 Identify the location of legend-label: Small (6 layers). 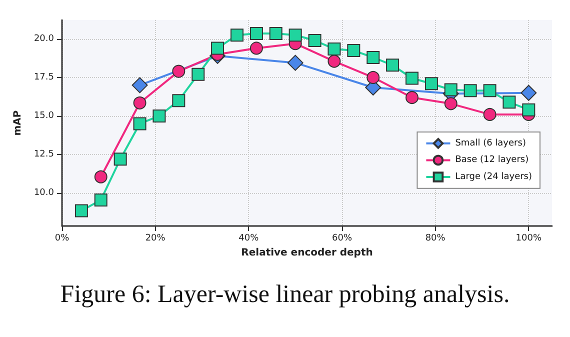
(490, 143).